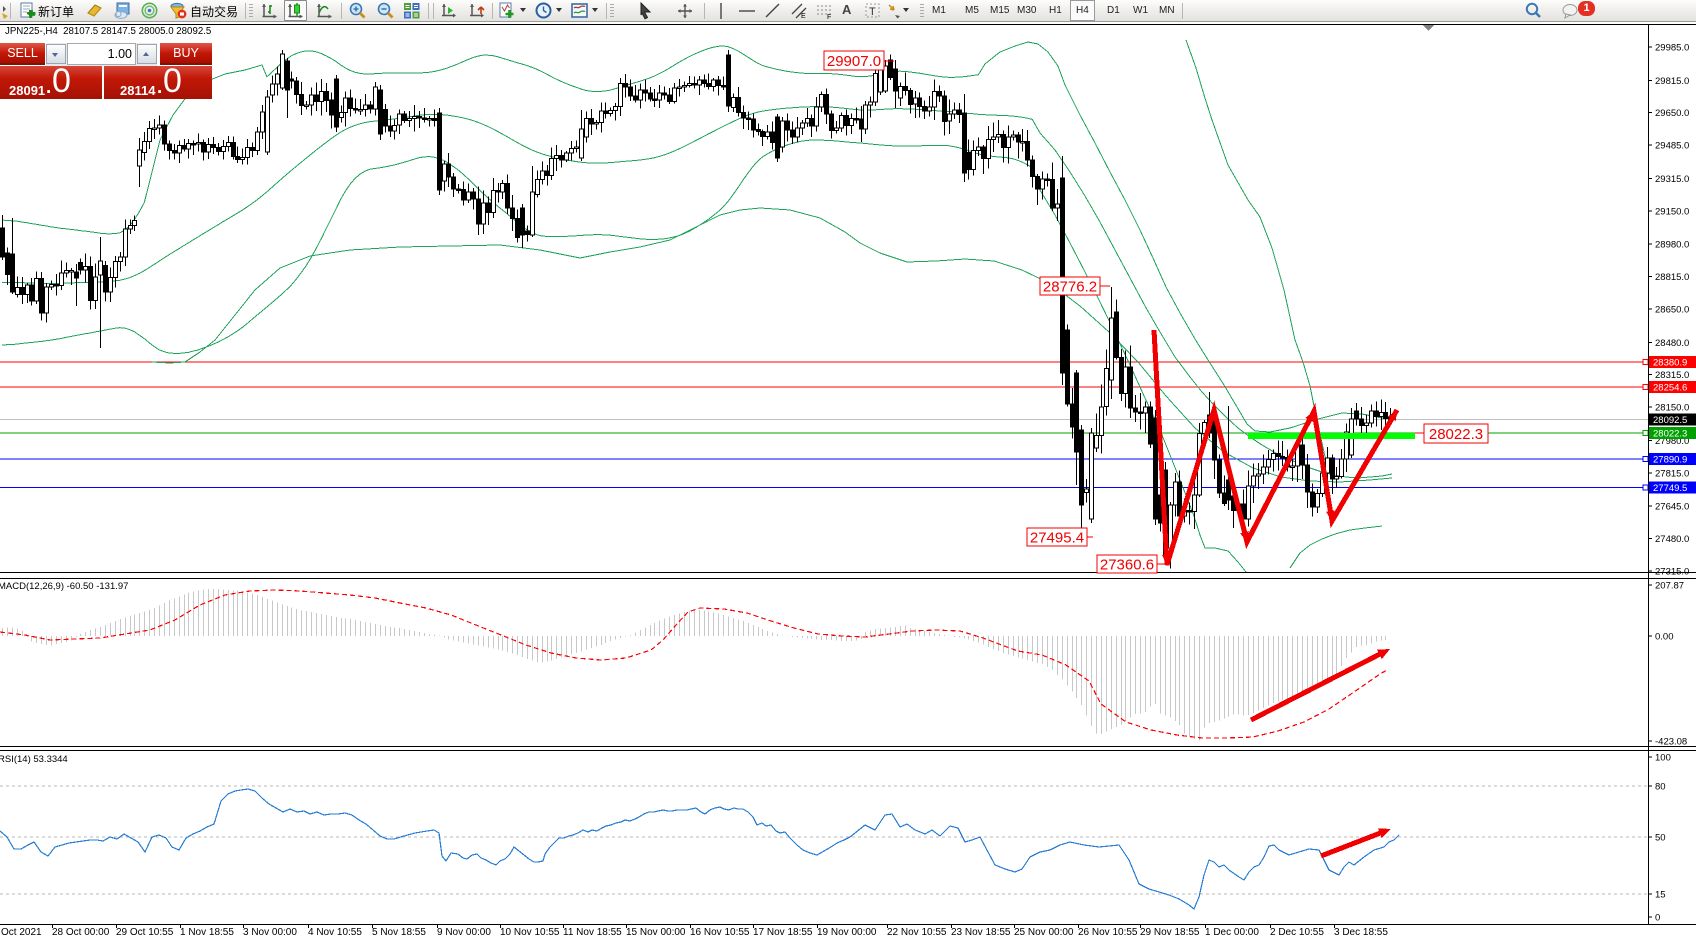  What do you see at coordinates (1670, 363) in the screenshot?
I see `svg-text: 28380.9` at bounding box center [1670, 363].